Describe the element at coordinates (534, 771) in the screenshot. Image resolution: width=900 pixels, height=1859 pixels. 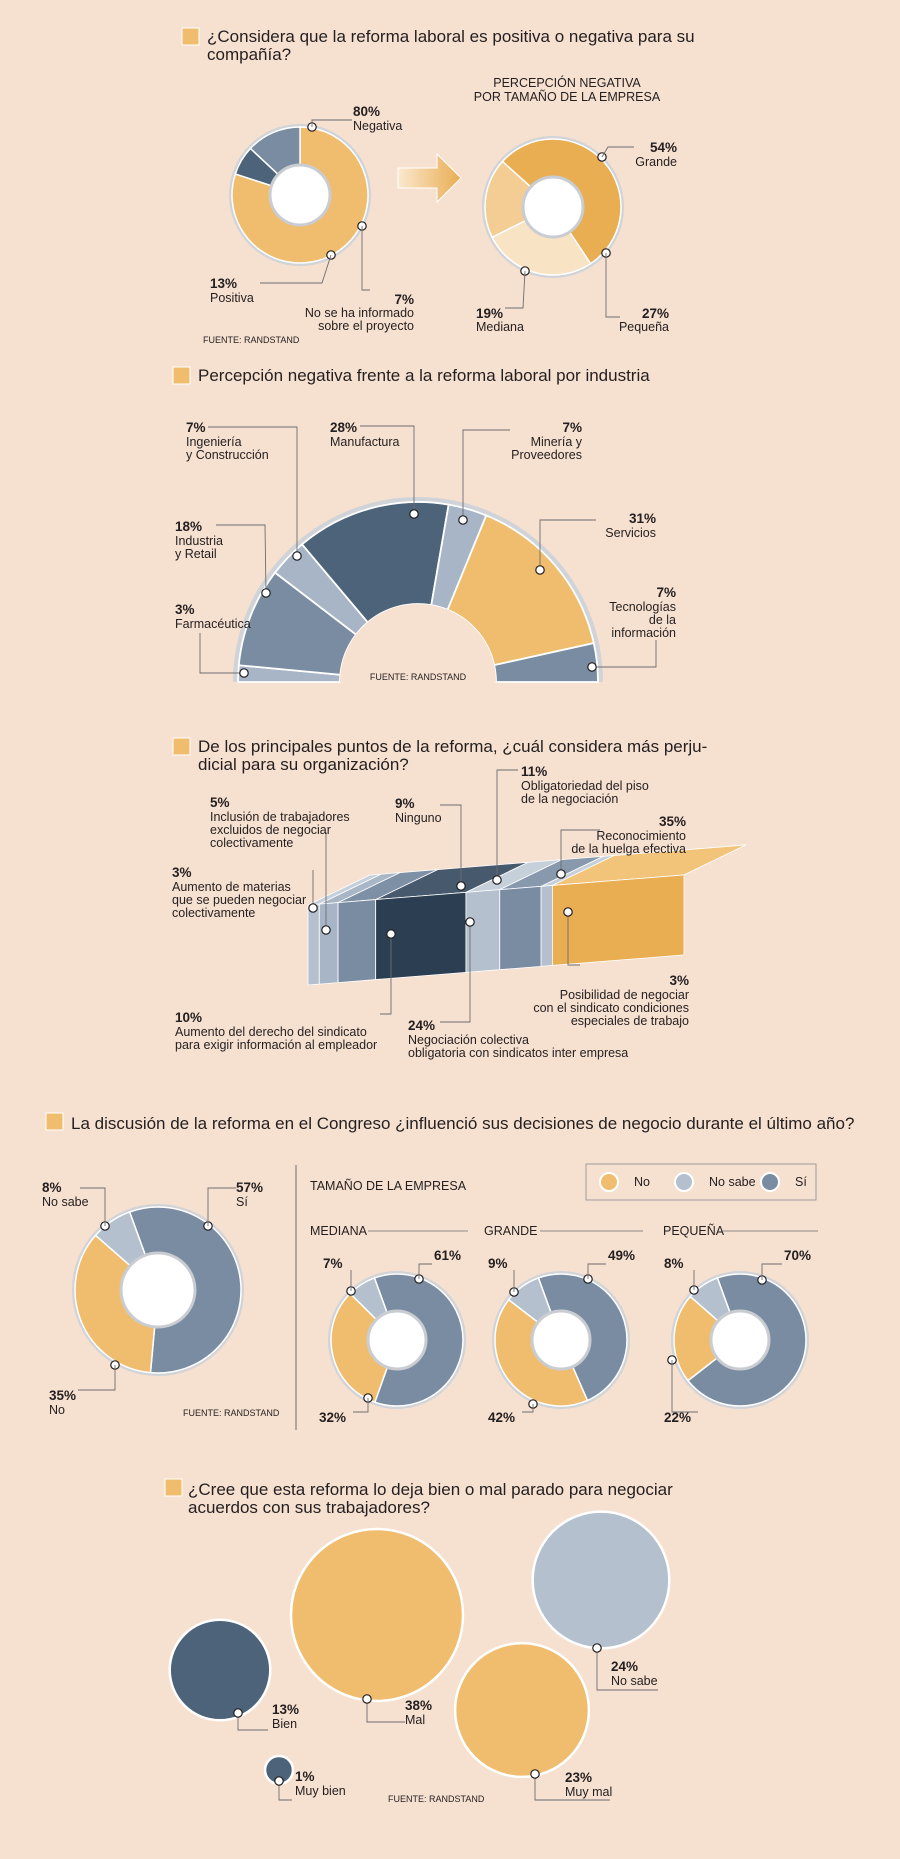
I see `s3-pct: 11%` at that location.